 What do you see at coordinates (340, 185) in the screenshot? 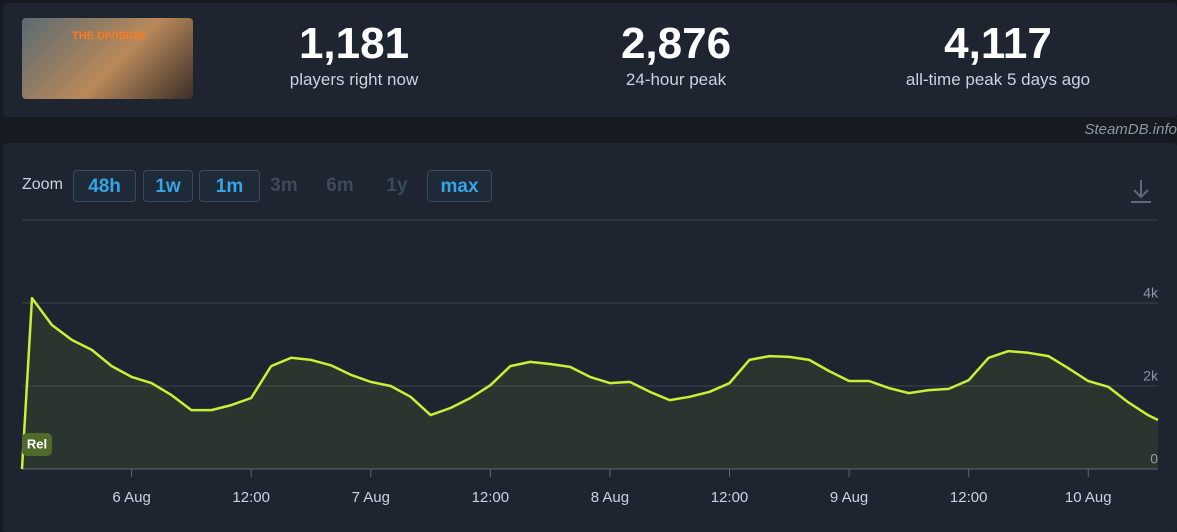
I see `zoom-button: 6m` at bounding box center [340, 185].